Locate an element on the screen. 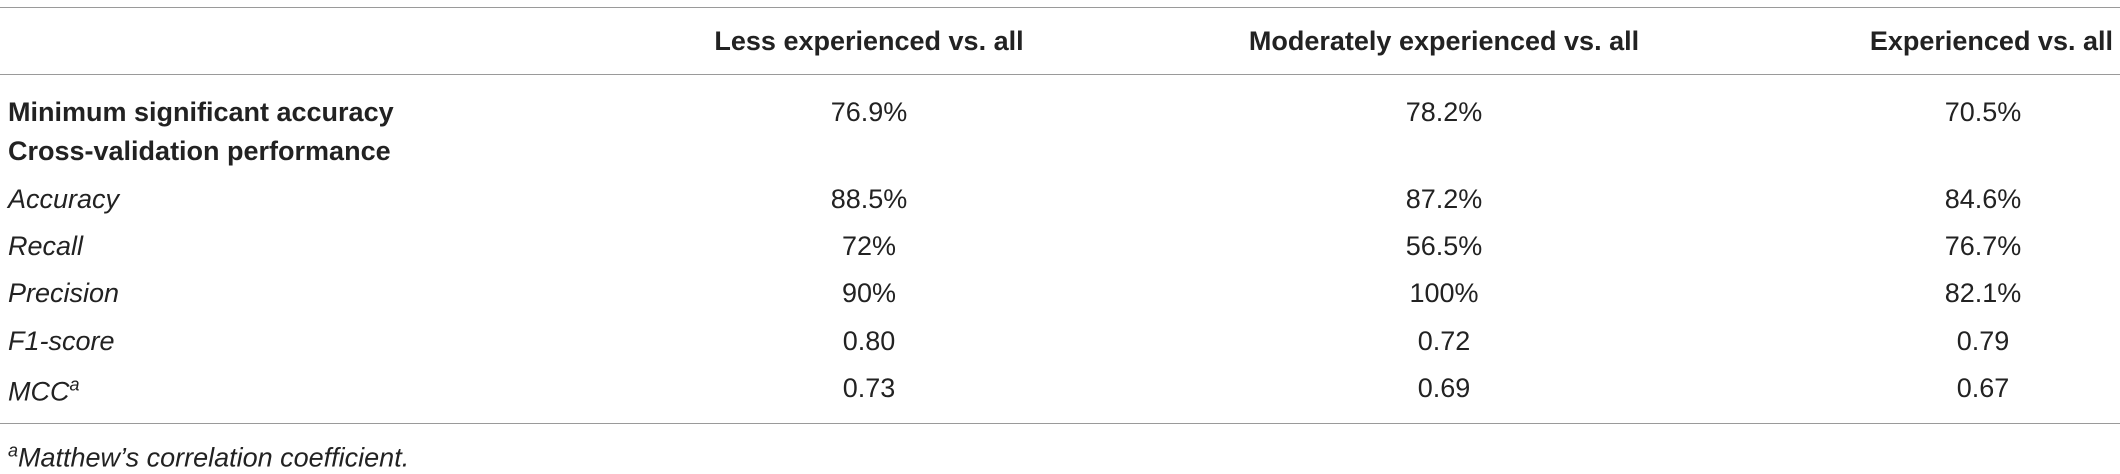 The width and height of the screenshot is (2120, 474). cell: 72% is located at coordinates (869, 246).